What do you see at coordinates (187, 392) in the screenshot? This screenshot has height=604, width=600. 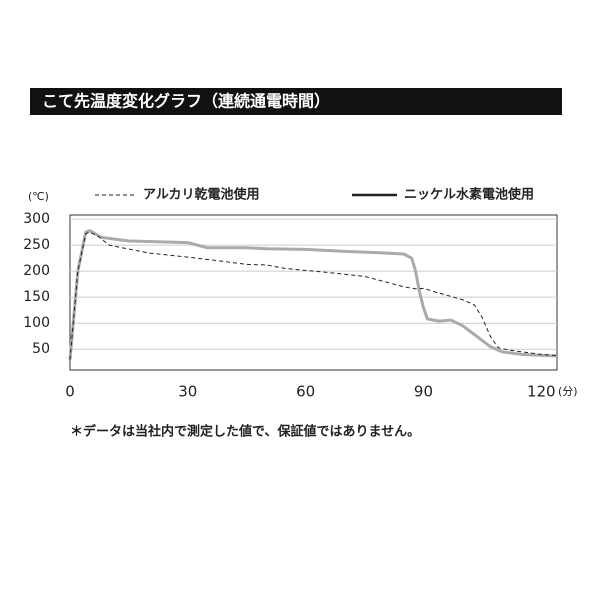 I see `x-tick-label: 30` at bounding box center [187, 392].